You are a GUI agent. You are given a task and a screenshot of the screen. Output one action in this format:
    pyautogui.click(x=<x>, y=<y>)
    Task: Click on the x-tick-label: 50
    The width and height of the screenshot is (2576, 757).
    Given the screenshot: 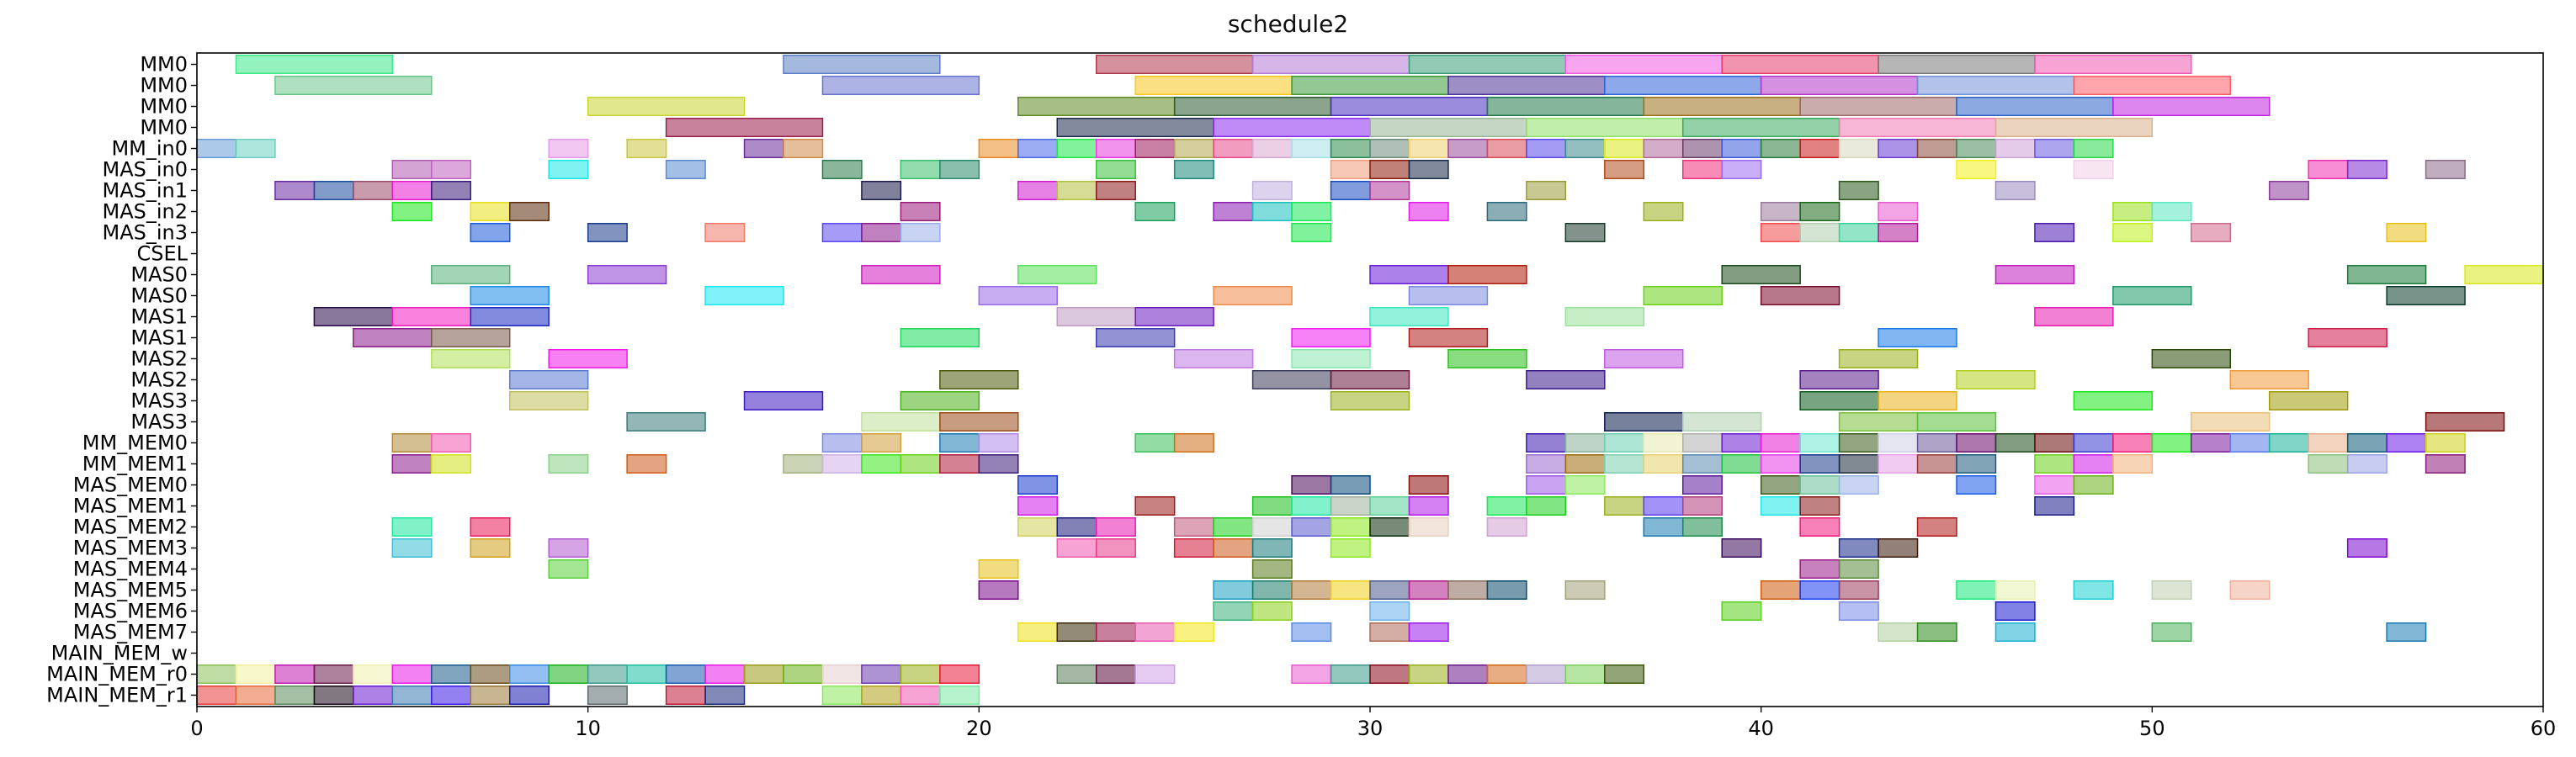 What is the action you would take?
    pyautogui.click(x=2152, y=729)
    